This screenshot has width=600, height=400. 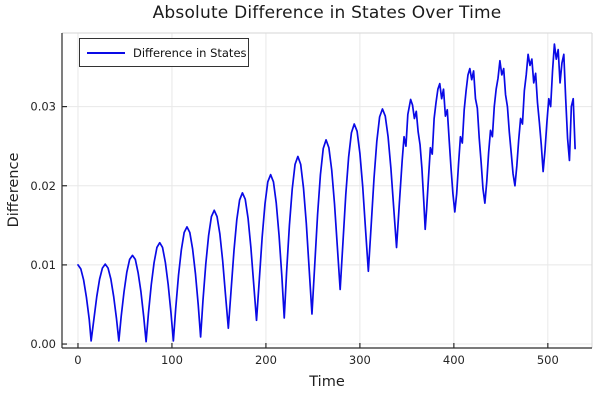 I want to click on y-tick-label: 0.02, so click(x=43, y=186).